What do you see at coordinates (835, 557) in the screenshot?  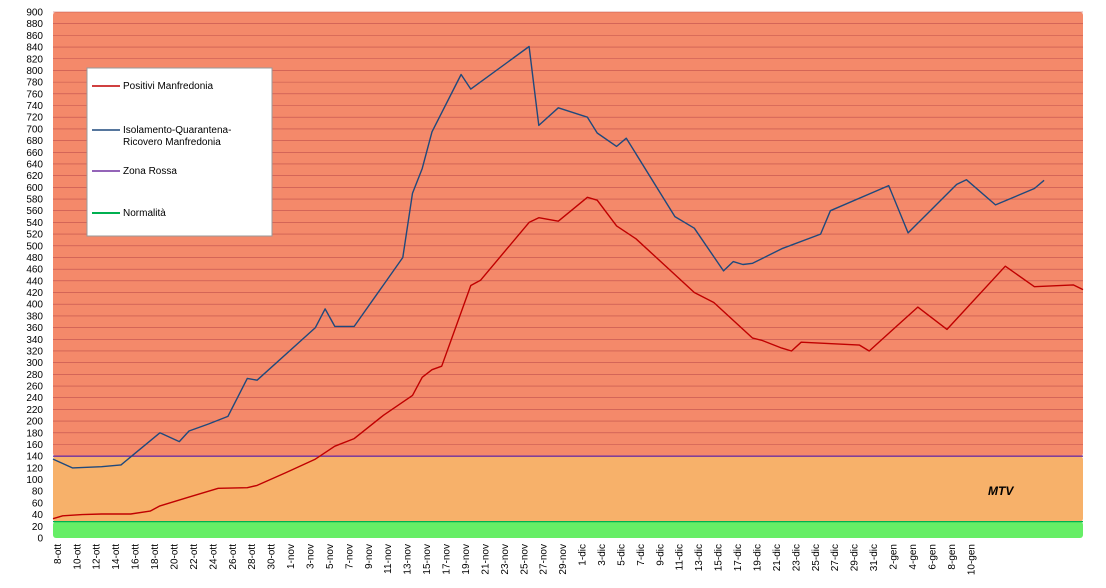 I see `x-tick-label: 27-dic` at bounding box center [835, 557].